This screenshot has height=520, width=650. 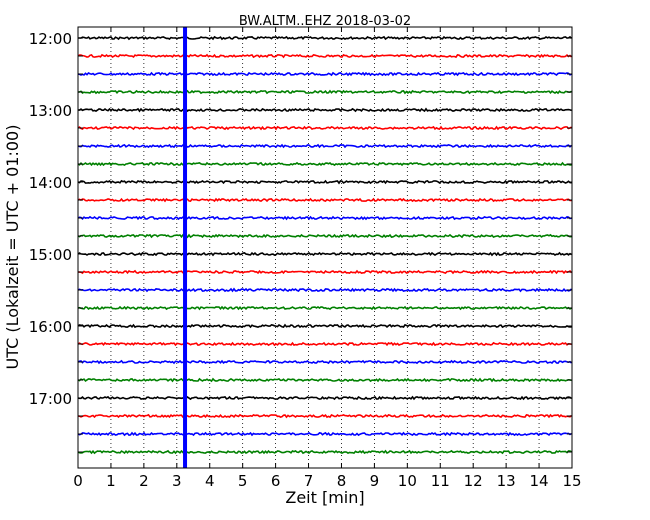 What do you see at coordinates (440, 481) in the screenshot?
I see `x-tick-label: 11` at bounding box center [440, 481].